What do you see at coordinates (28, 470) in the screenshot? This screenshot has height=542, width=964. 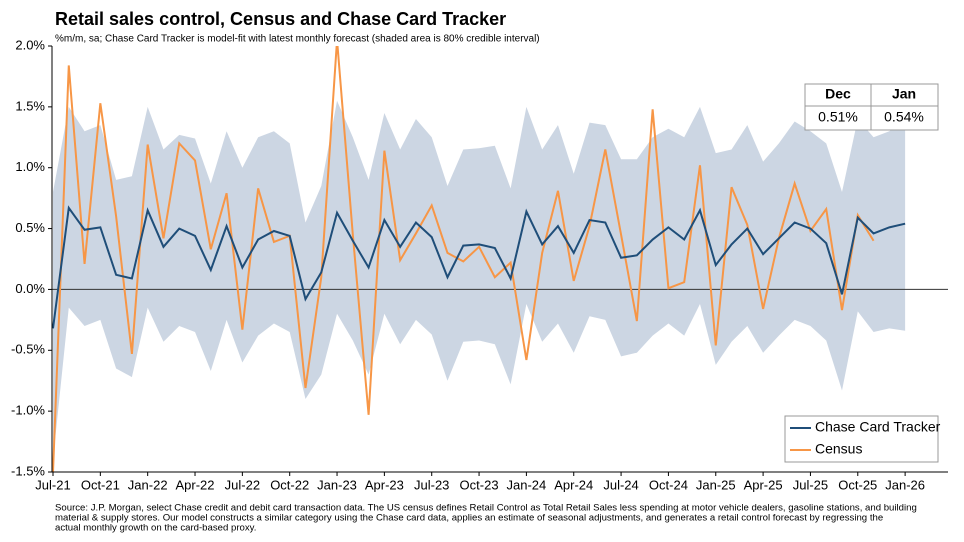 I see `y-tick-label: -1.5%` at bounding box center [28, 470].